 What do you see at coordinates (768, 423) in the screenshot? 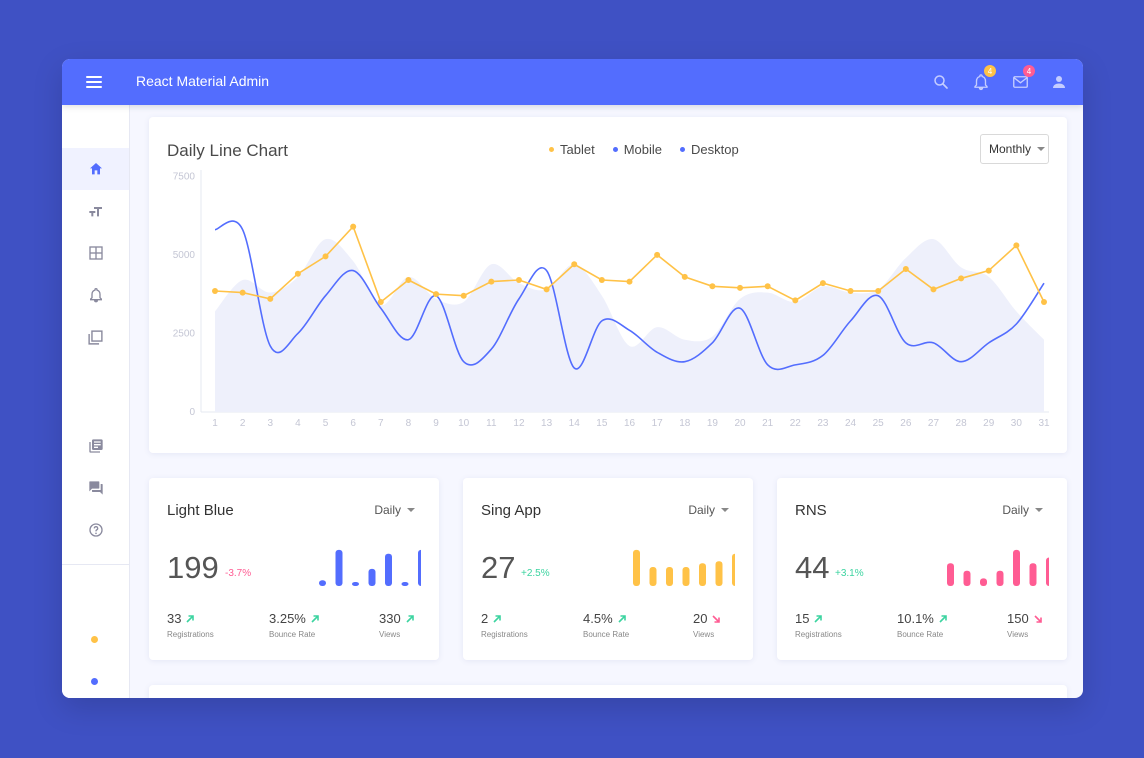
I see `x-tick-label: 21` at bounding box center [768, 423].